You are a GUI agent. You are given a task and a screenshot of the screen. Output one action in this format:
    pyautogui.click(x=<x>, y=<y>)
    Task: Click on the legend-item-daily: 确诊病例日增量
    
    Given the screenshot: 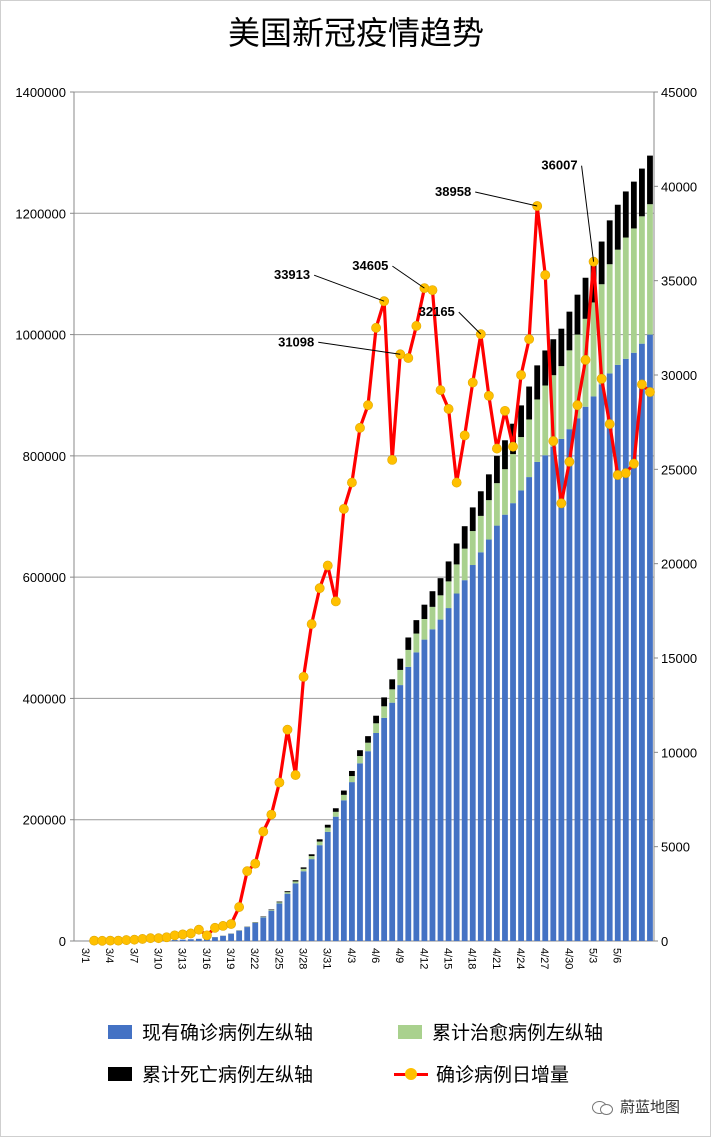 What is the action you would take?
    pyautogui.click(x=481, y=1073)
    